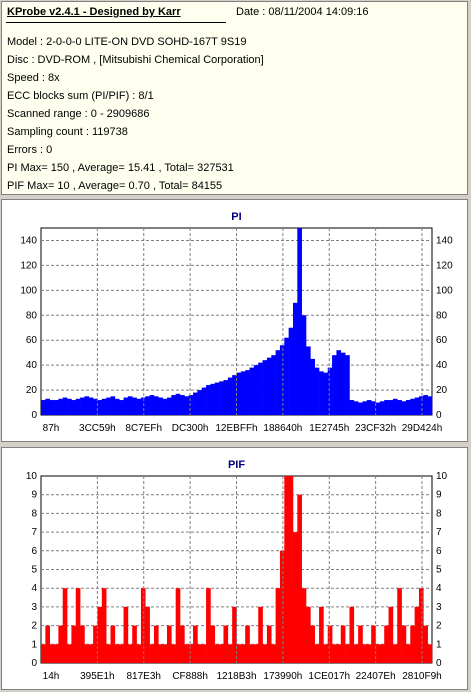  Describe the element at coordinates (28, 265) in the screenshot. I see `pi-ytick-left: 120` at that location.